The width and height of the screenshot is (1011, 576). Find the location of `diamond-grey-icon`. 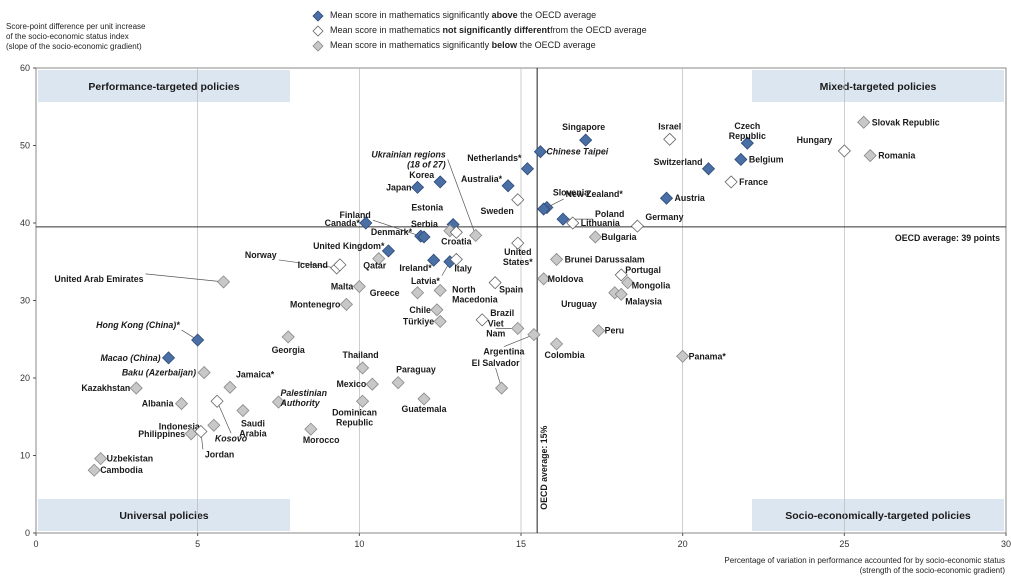

diamond-grey-icon is located at coordinates (318, 45).